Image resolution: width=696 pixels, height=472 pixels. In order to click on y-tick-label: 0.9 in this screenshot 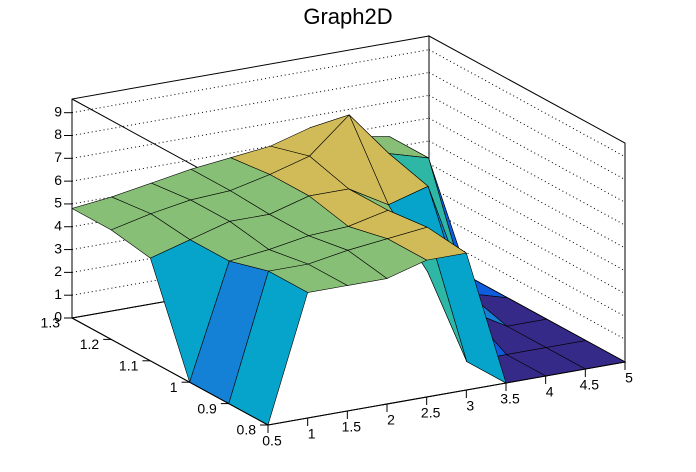, I will do `click(207, 408)`.